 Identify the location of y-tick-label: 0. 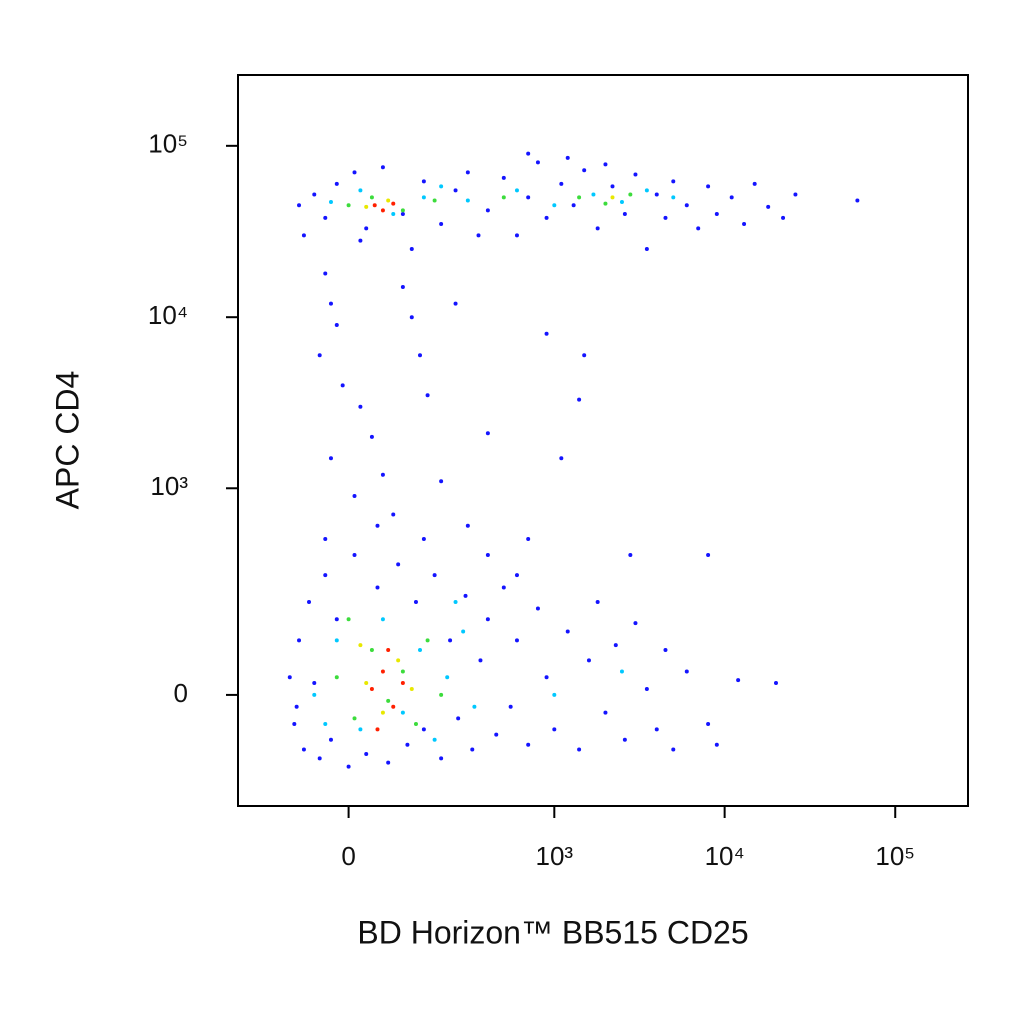
(181, 693).